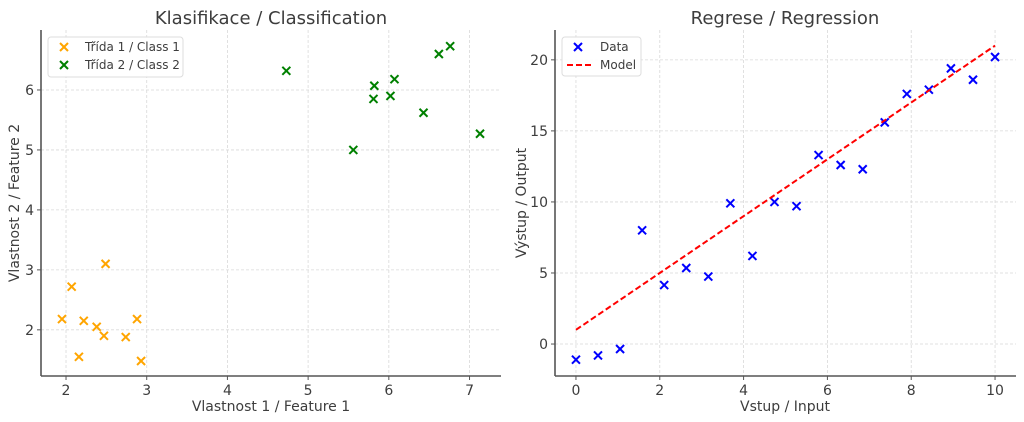 The image size is (1024, 422). Describe the element at coordinates (146, 391) in the screenshot. I see `x-tick-label: 3` at that location.